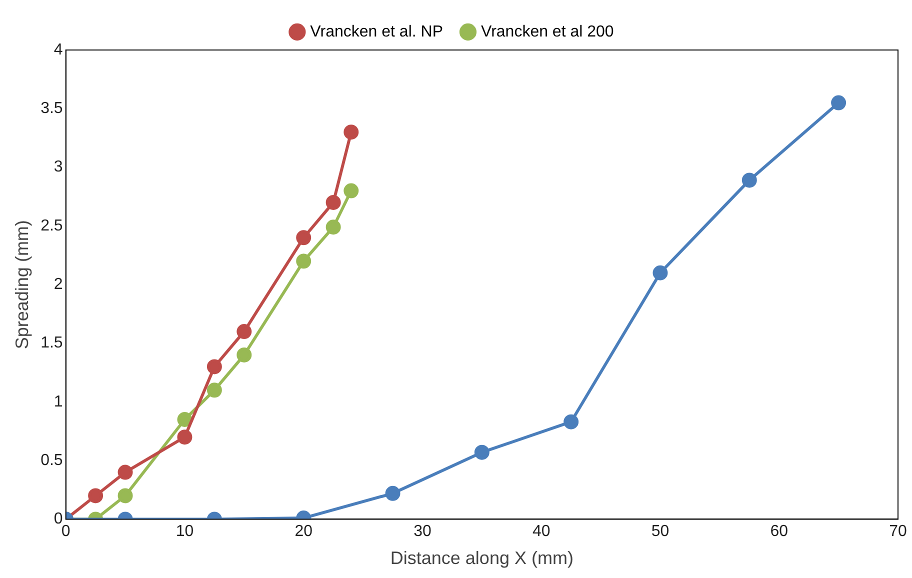  Describe the element at coordinates (547, 31) in the screenshot. I see `legend-label: Vrancken et al 200` at that location.